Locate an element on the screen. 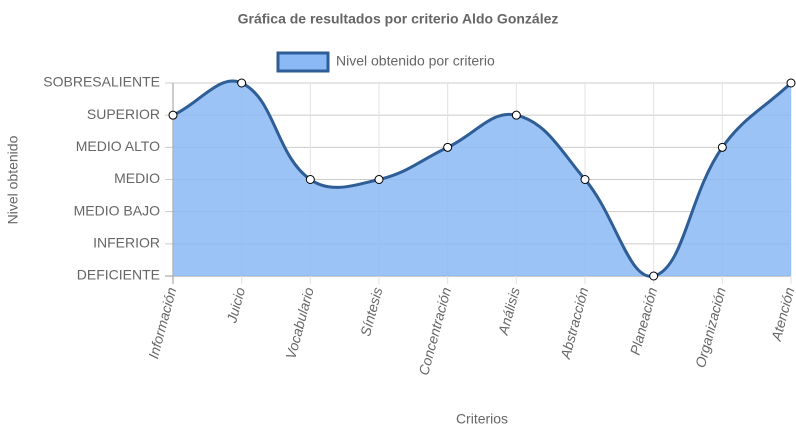 The image size is (796, 435). legend-swatch is located at coordinates (303, 62).